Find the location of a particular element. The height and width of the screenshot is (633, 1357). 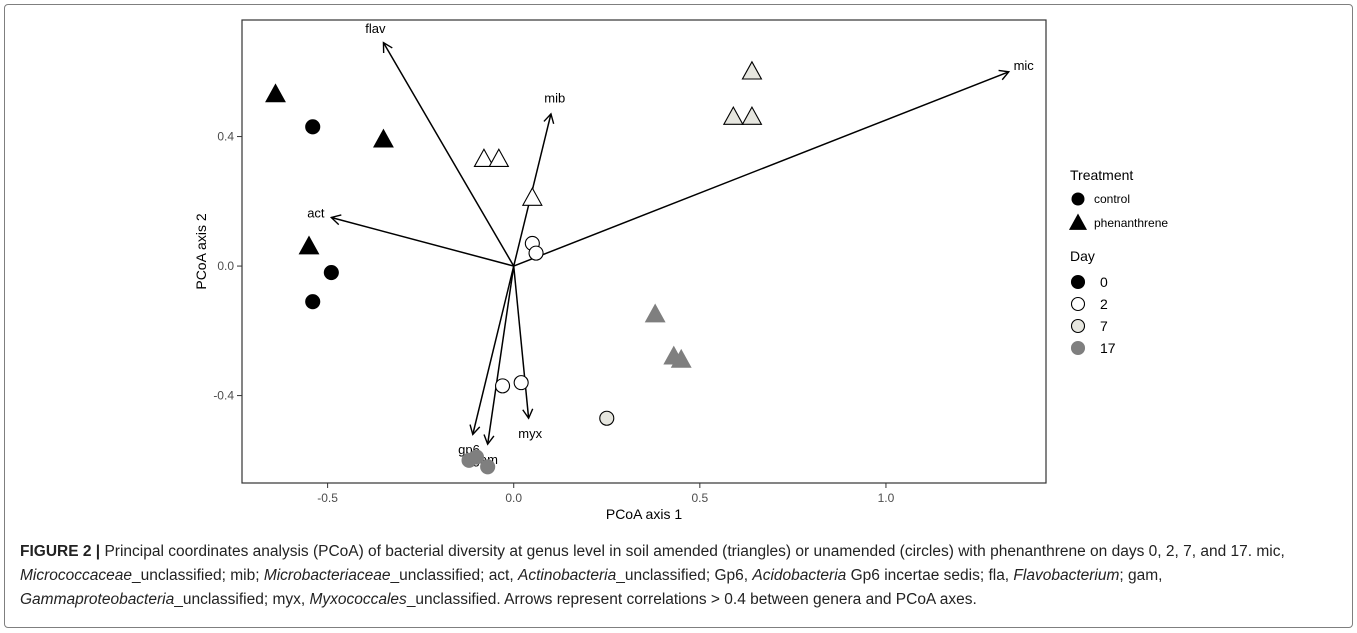

legend-treatment-label: control is located at coordinates (1112, 199).